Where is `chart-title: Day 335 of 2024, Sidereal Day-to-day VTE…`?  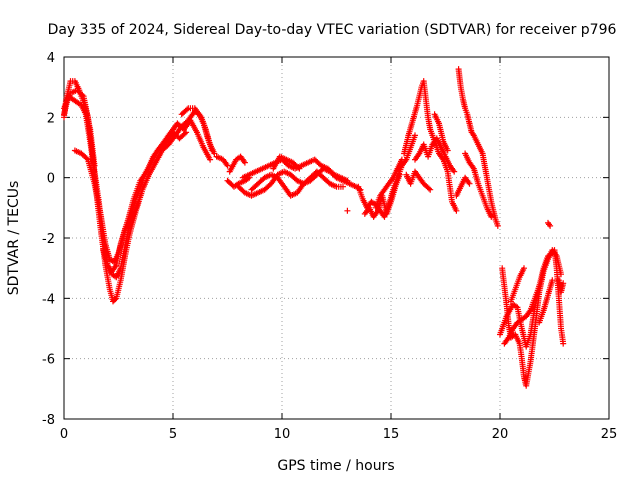
chart-title: Day 335 of 2024, Sidereal Day-to-day VTE… is located at coordinates (332, 30).